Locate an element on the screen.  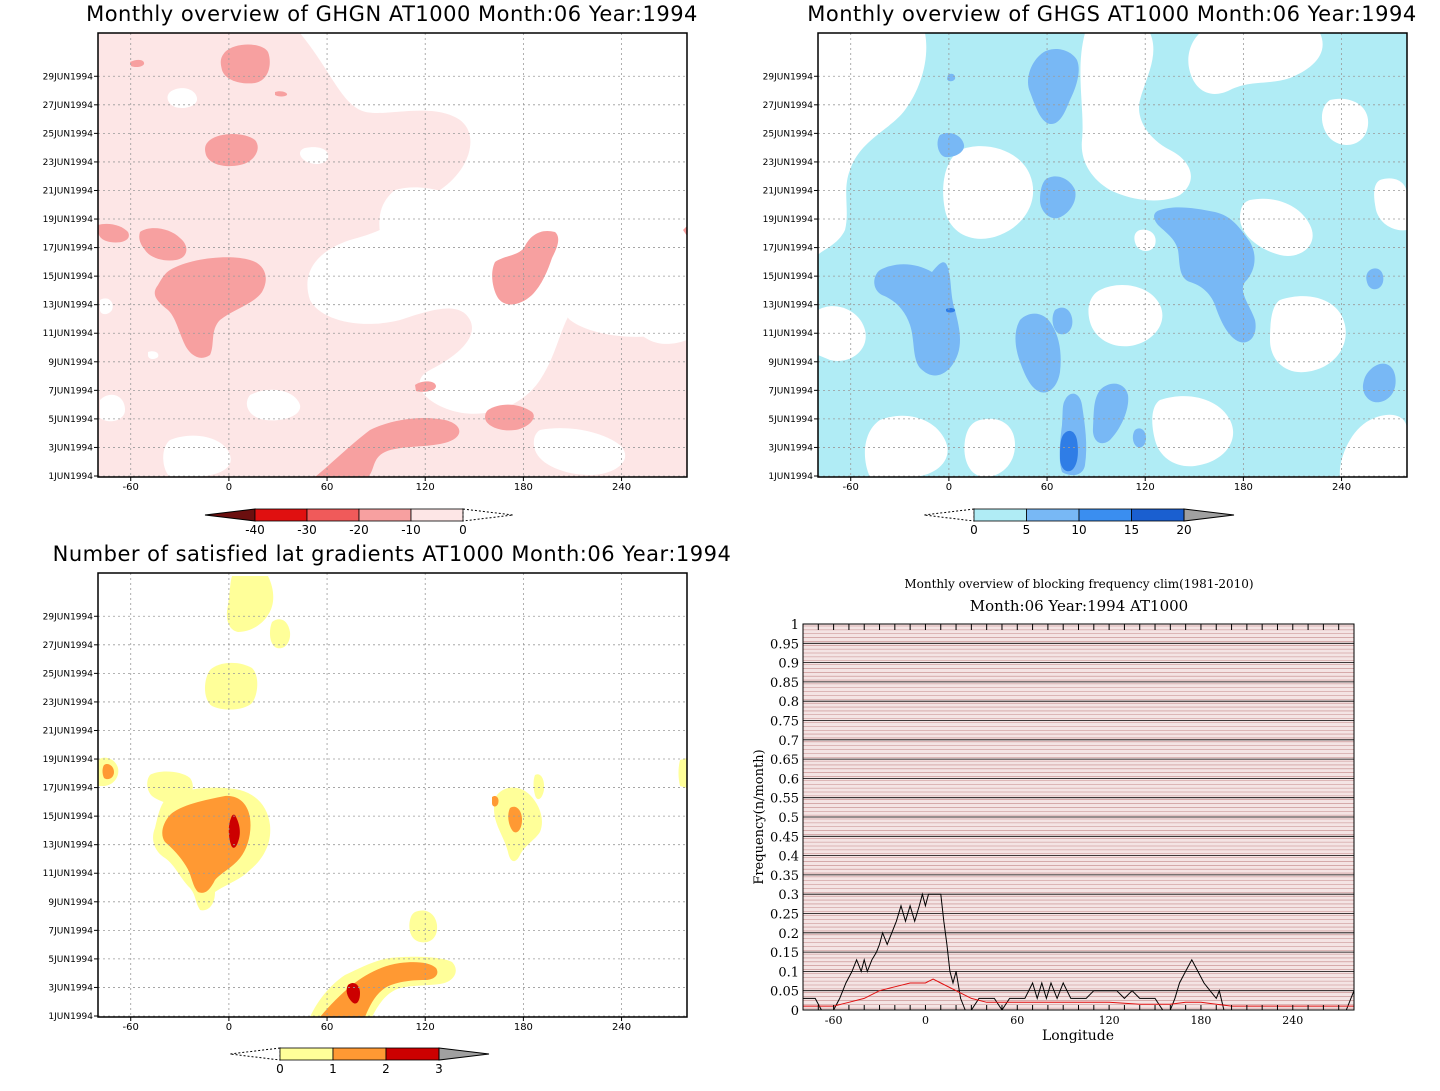
gradients-colorbar-left-triangle is located at coordinates (255, 1054).